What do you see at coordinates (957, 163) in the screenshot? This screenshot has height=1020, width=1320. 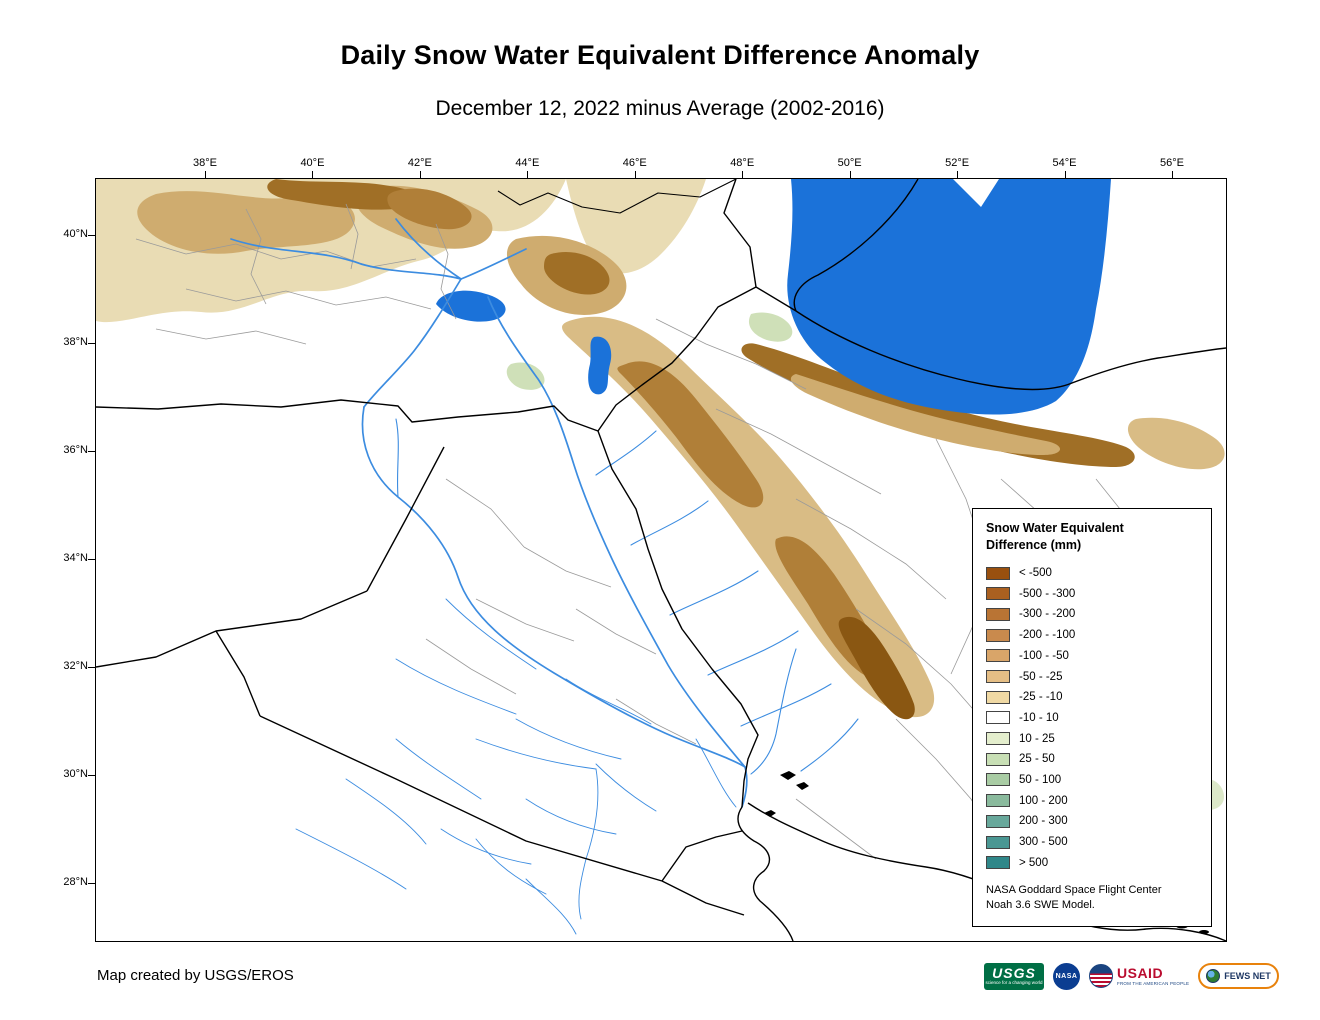 I see `lon-tick-label: 52°E` at bounding box center [957, 163].